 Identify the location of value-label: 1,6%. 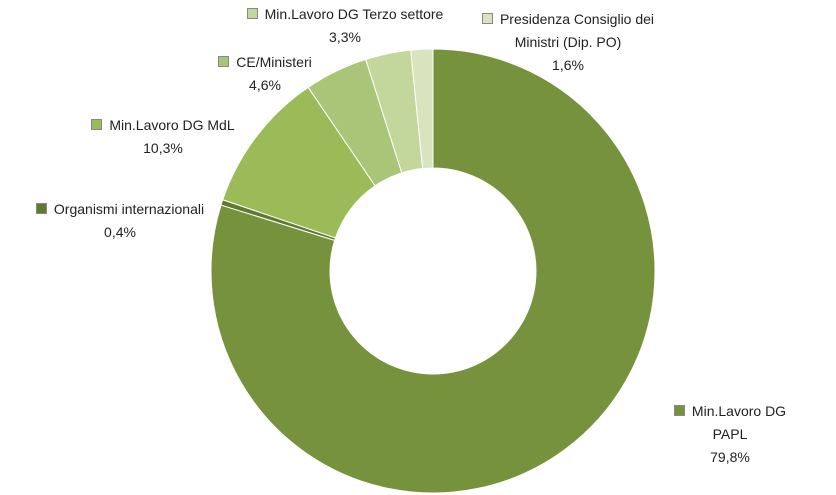
(568, 65).